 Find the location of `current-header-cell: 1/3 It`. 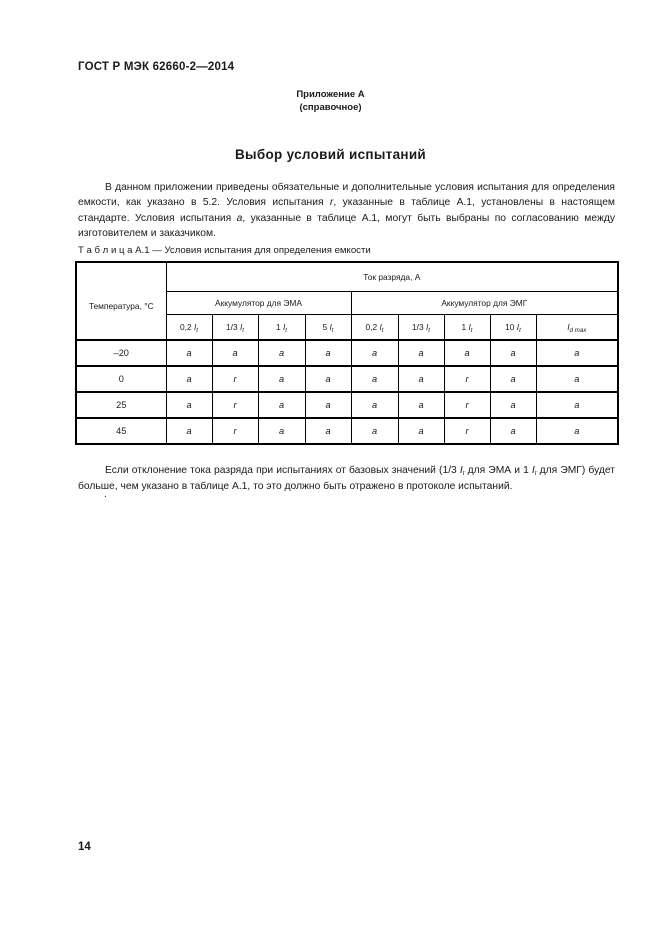

current-header-cell: 1/3 It is located at coordinates (235, 327).